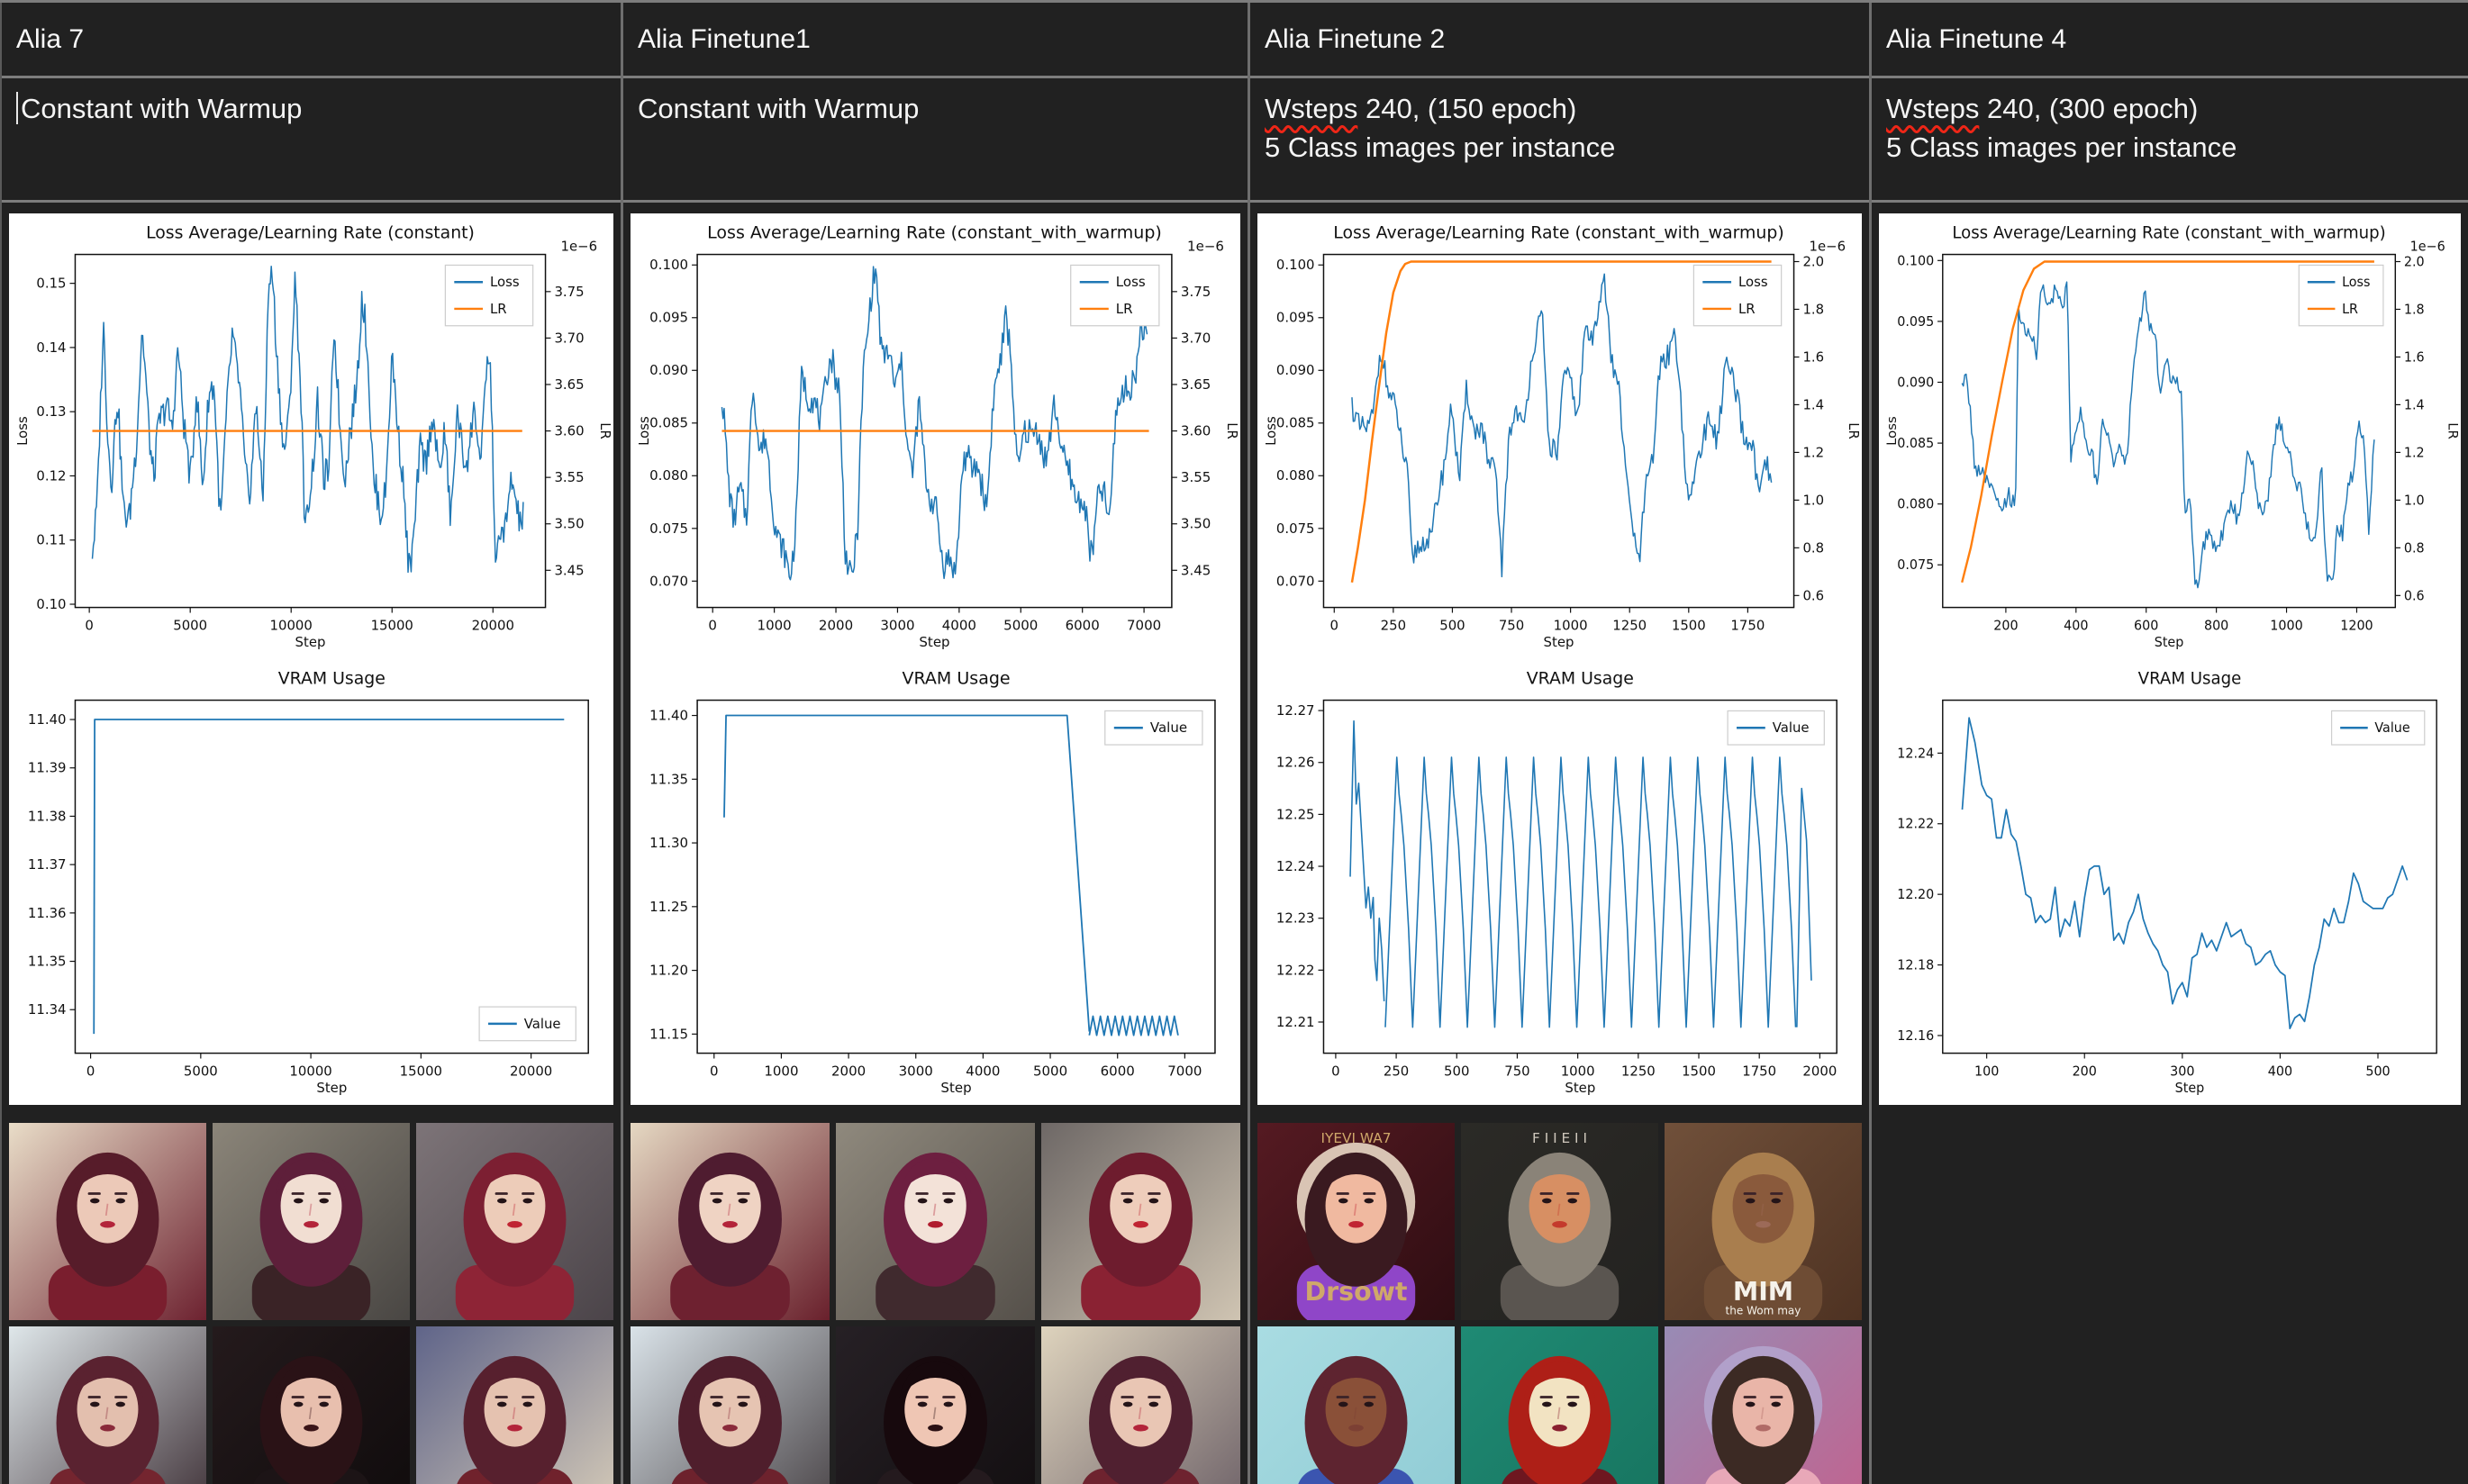  I want to click on right-tick-label: 0.6, so click(2414, 596).